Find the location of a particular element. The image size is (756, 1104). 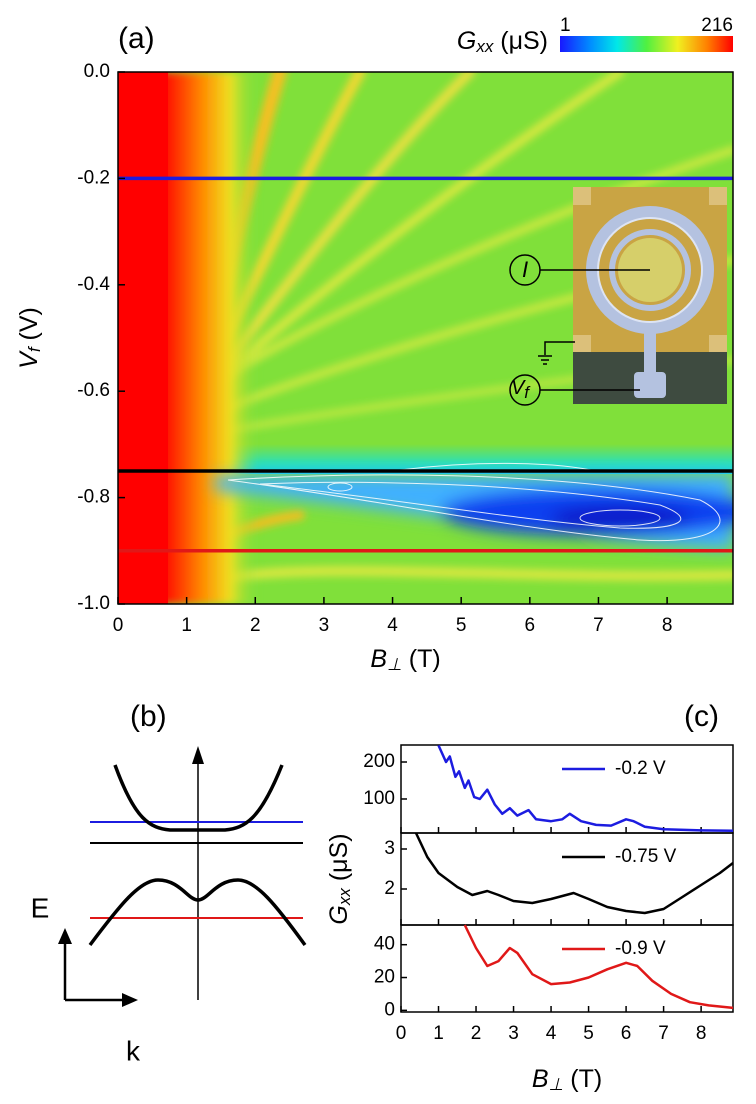

y-tick-label: 40 is located at coordinates (384, 944).